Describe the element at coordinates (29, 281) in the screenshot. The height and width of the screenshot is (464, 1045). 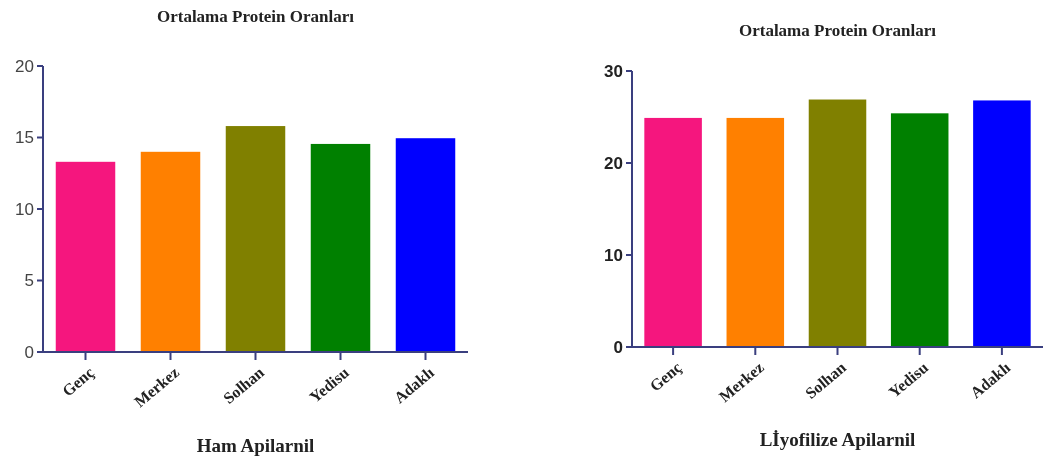
I see `y-tick-label: 5` at that location.